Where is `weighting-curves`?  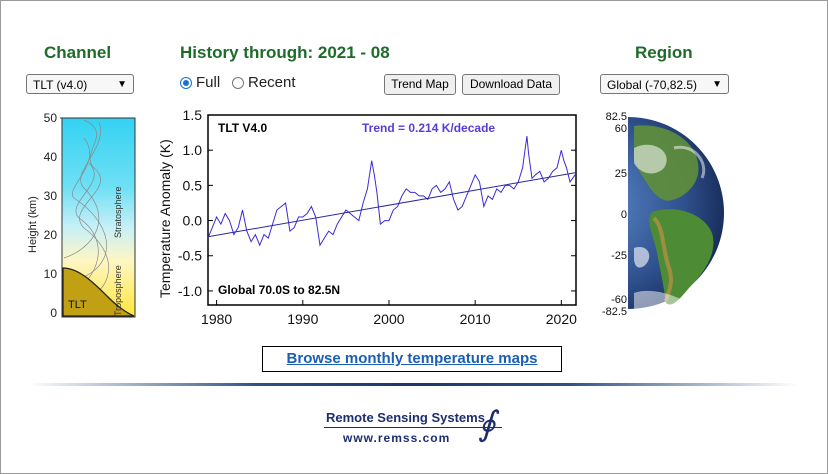
weighting-curves is located at coordinates (86, 214).